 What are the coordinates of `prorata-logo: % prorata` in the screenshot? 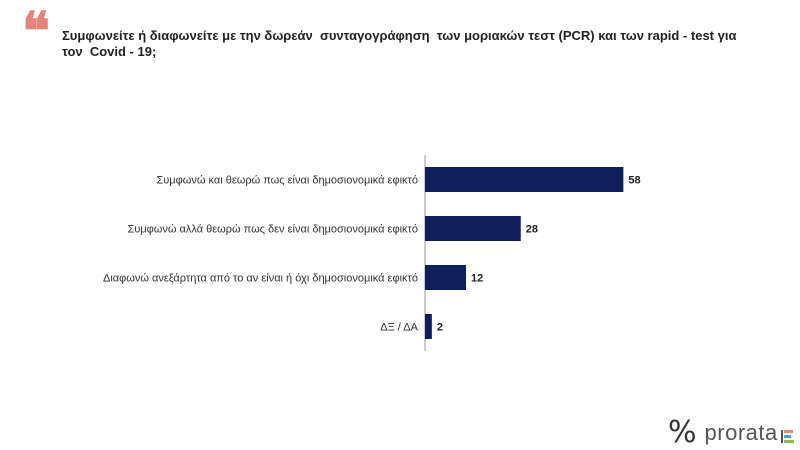 It's located at (731, 433).